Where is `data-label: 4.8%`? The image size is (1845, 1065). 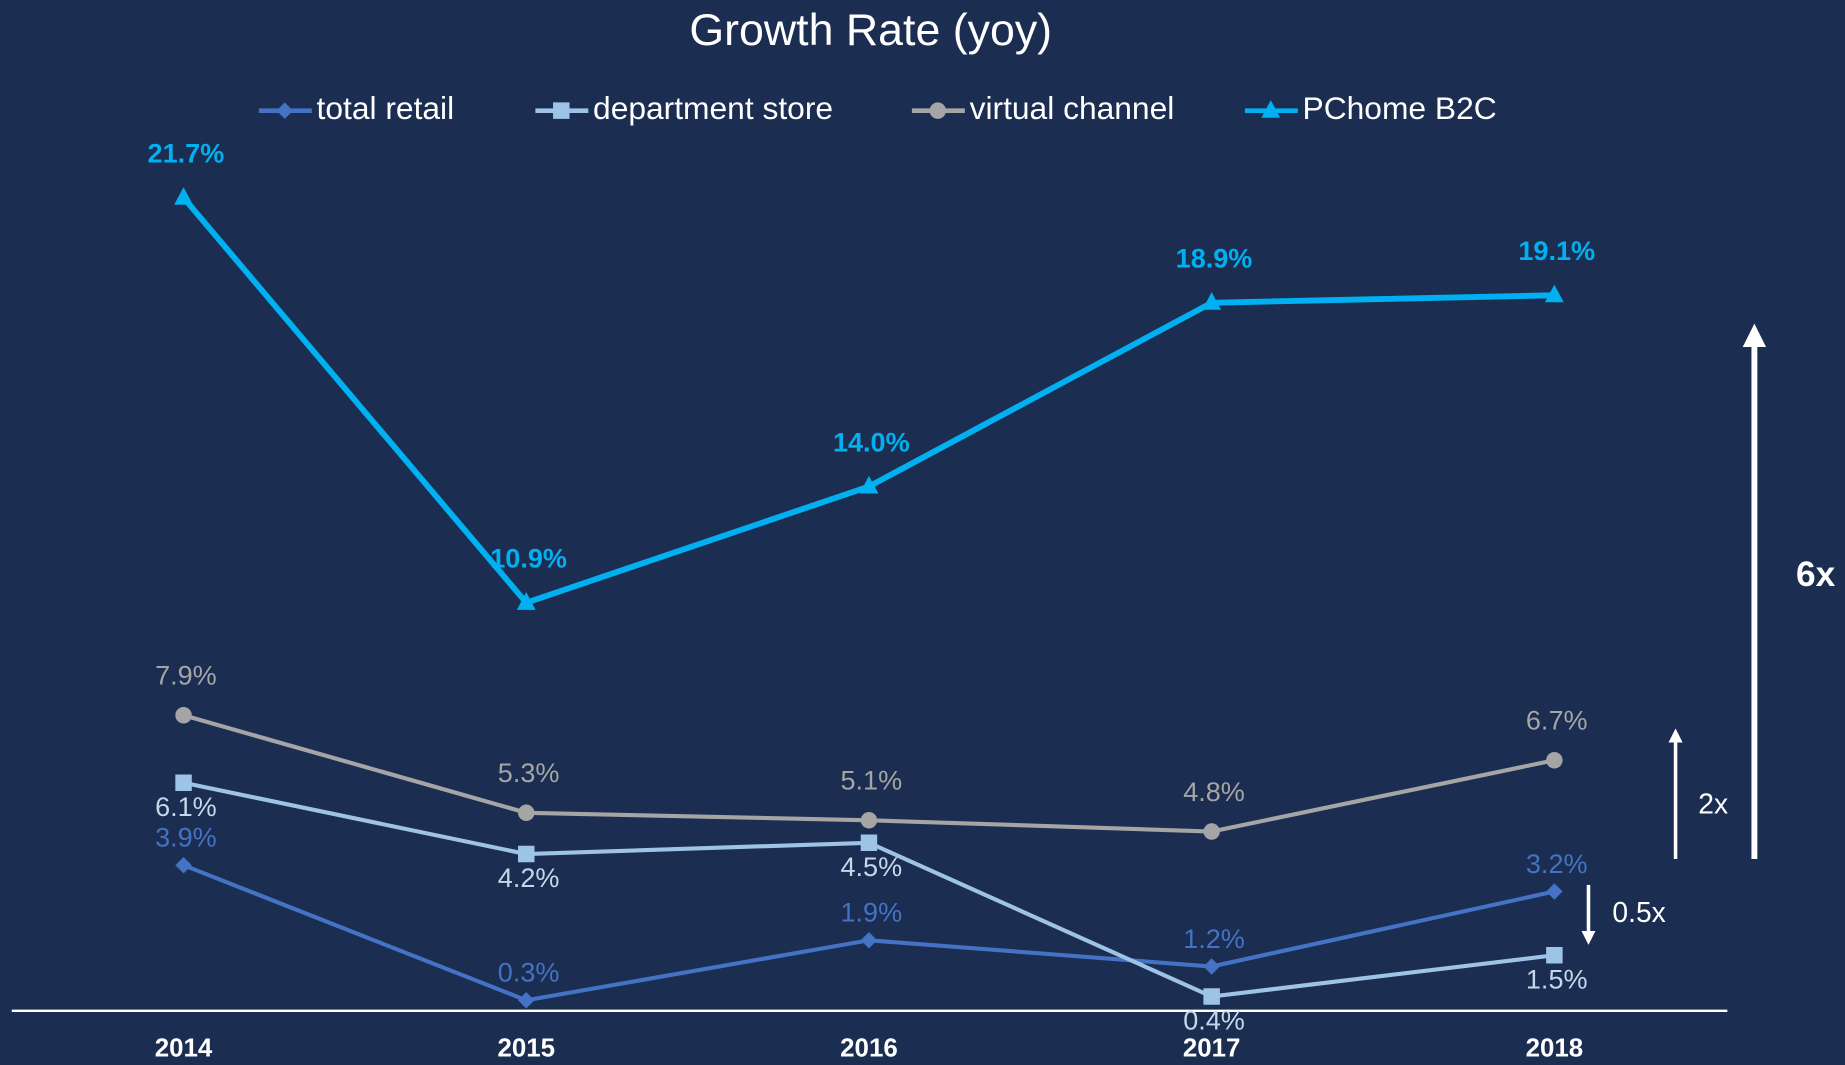
data-label: 4.8% is located at coordinates (1214, 792).